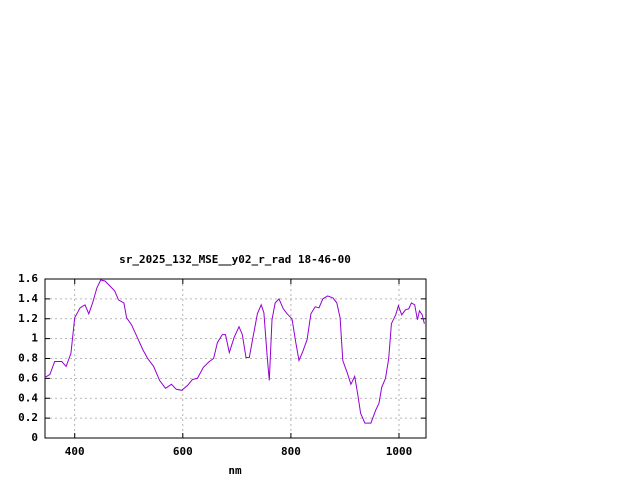  What do you see at coordinates (235, 259) in the screenshot?
I see `chart-title: sr_2025_132_MSE__y02_r_rad 18-46-00` at bounding box center [235, 259].